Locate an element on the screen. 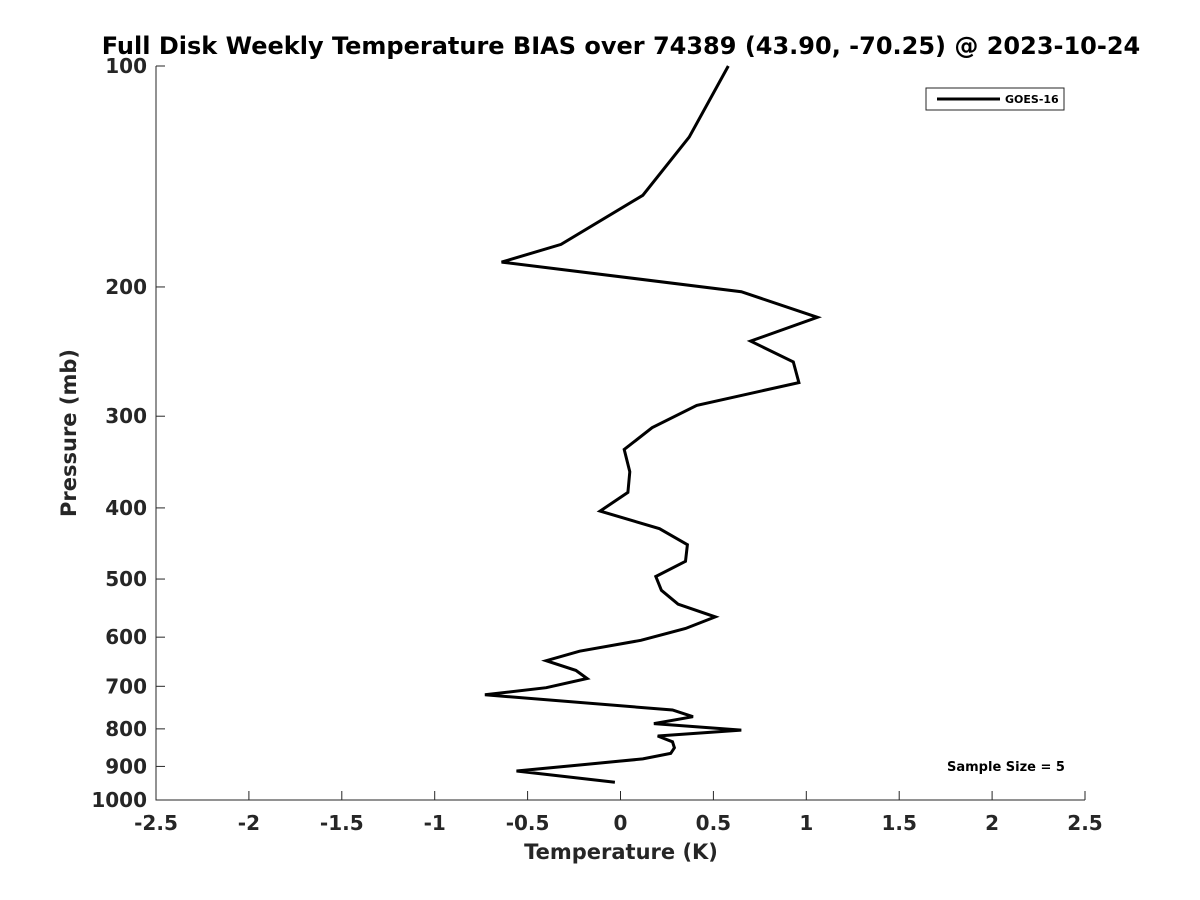 Image resolution: width=1200 pixels, height=900 pixels. y-tick-label: 900 is located at coordinates (126, 766).